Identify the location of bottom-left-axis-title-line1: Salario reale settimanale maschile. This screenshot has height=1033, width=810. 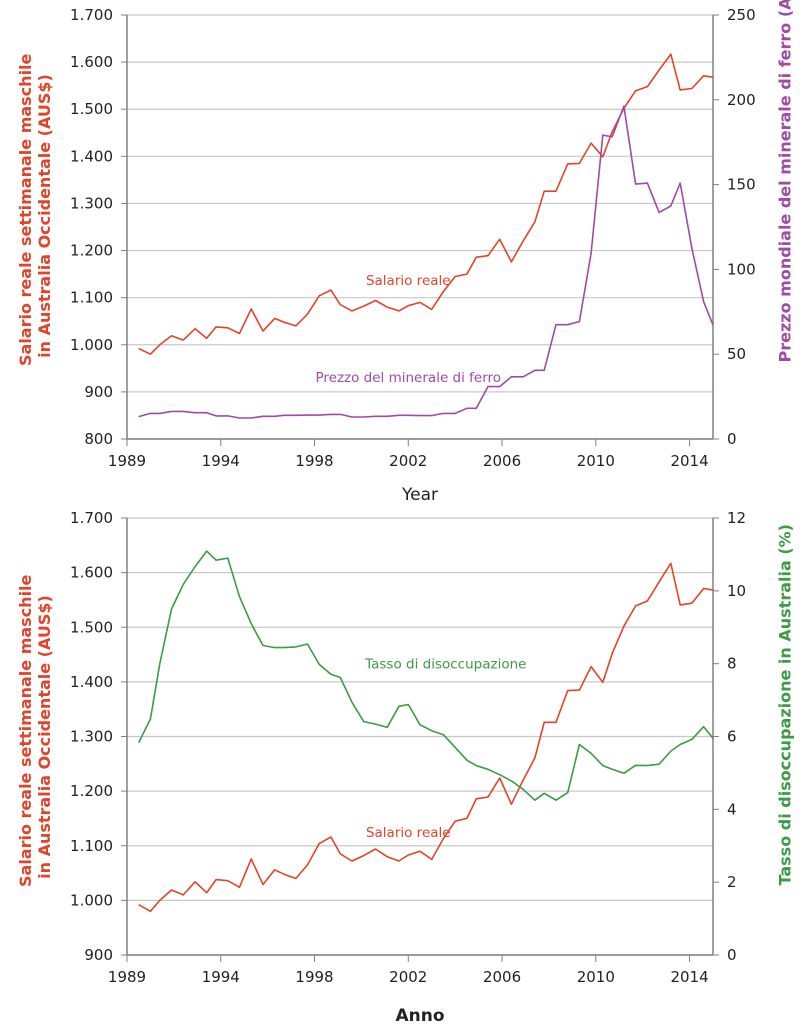
(25, 730).